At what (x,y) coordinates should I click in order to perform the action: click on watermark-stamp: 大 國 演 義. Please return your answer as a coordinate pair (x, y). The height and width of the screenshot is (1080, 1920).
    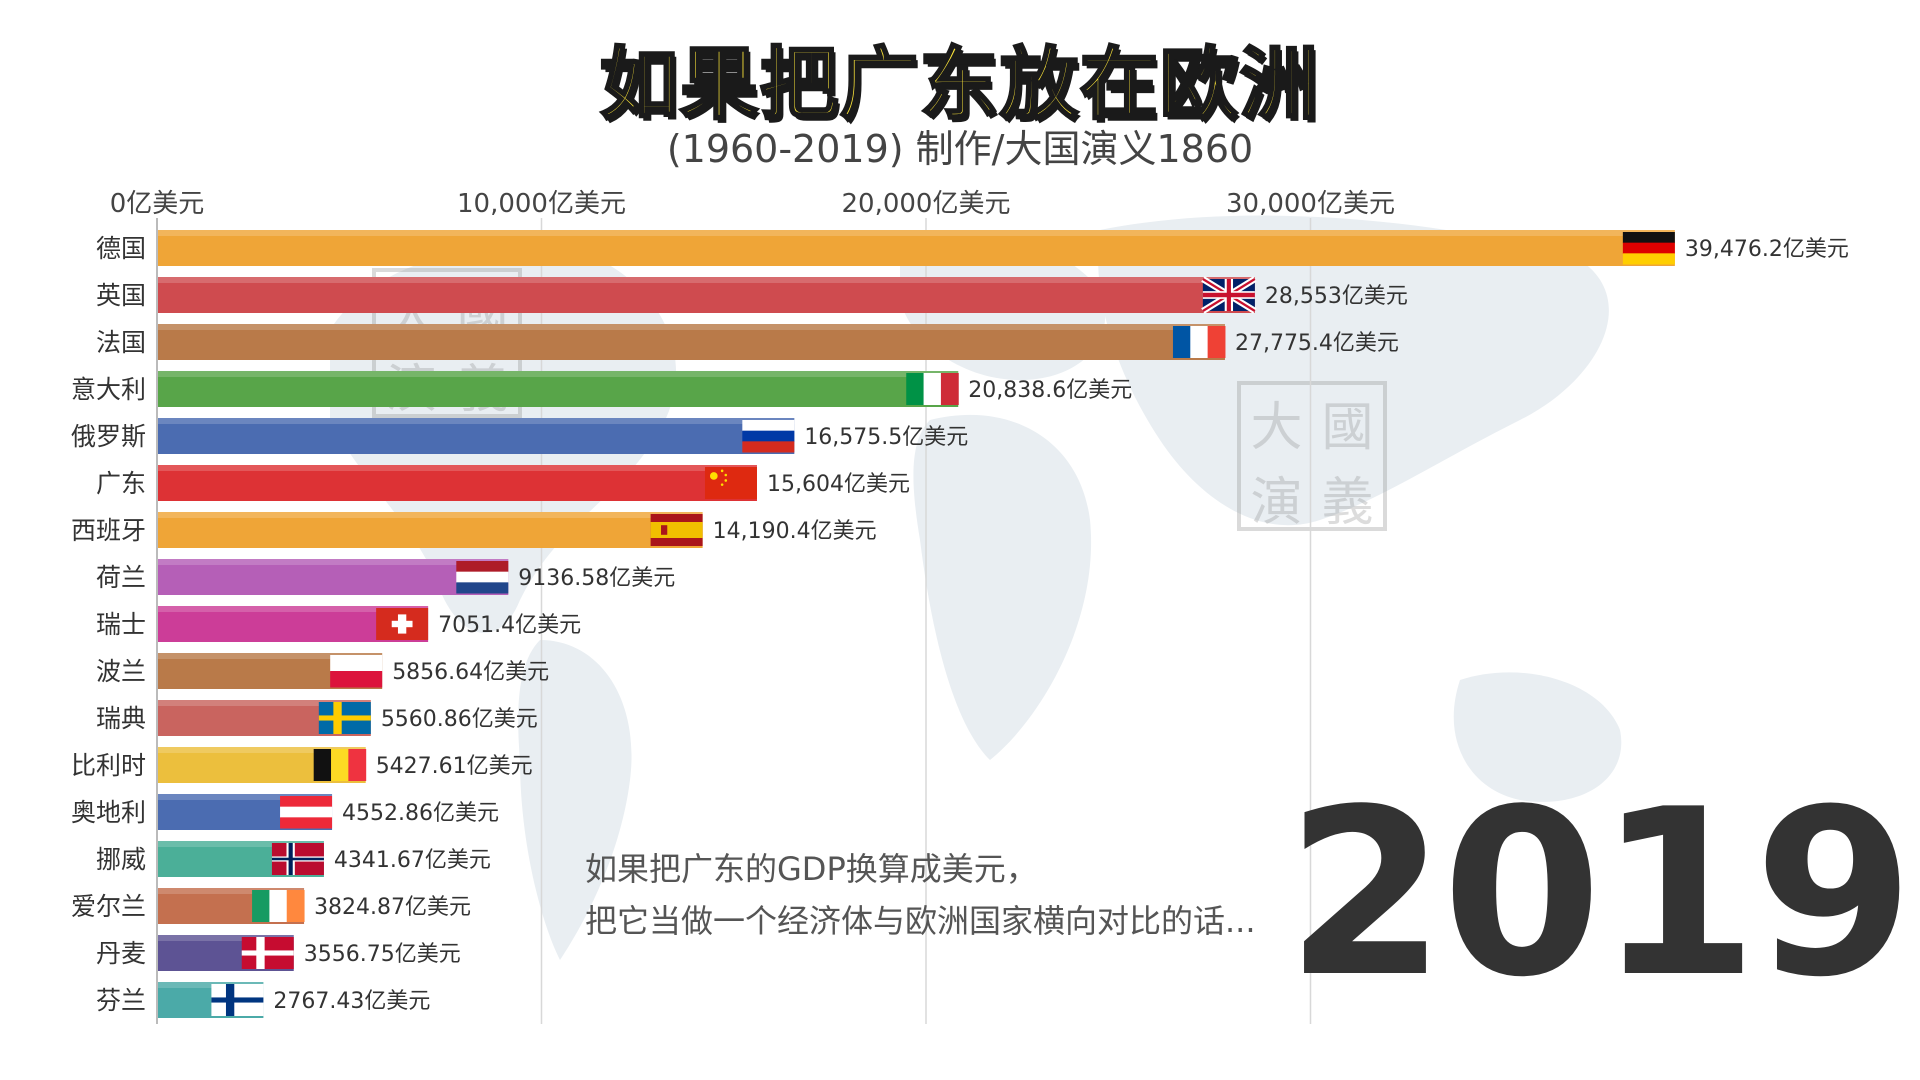
    Looking at the image, I should click on (1312, 457).